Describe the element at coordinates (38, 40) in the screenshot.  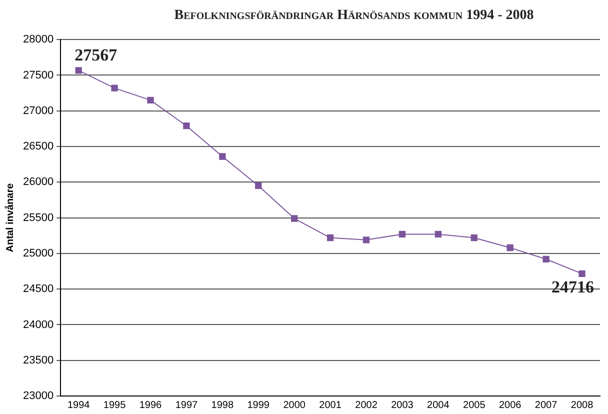
I see `y-tick-label: 28000` at that location.